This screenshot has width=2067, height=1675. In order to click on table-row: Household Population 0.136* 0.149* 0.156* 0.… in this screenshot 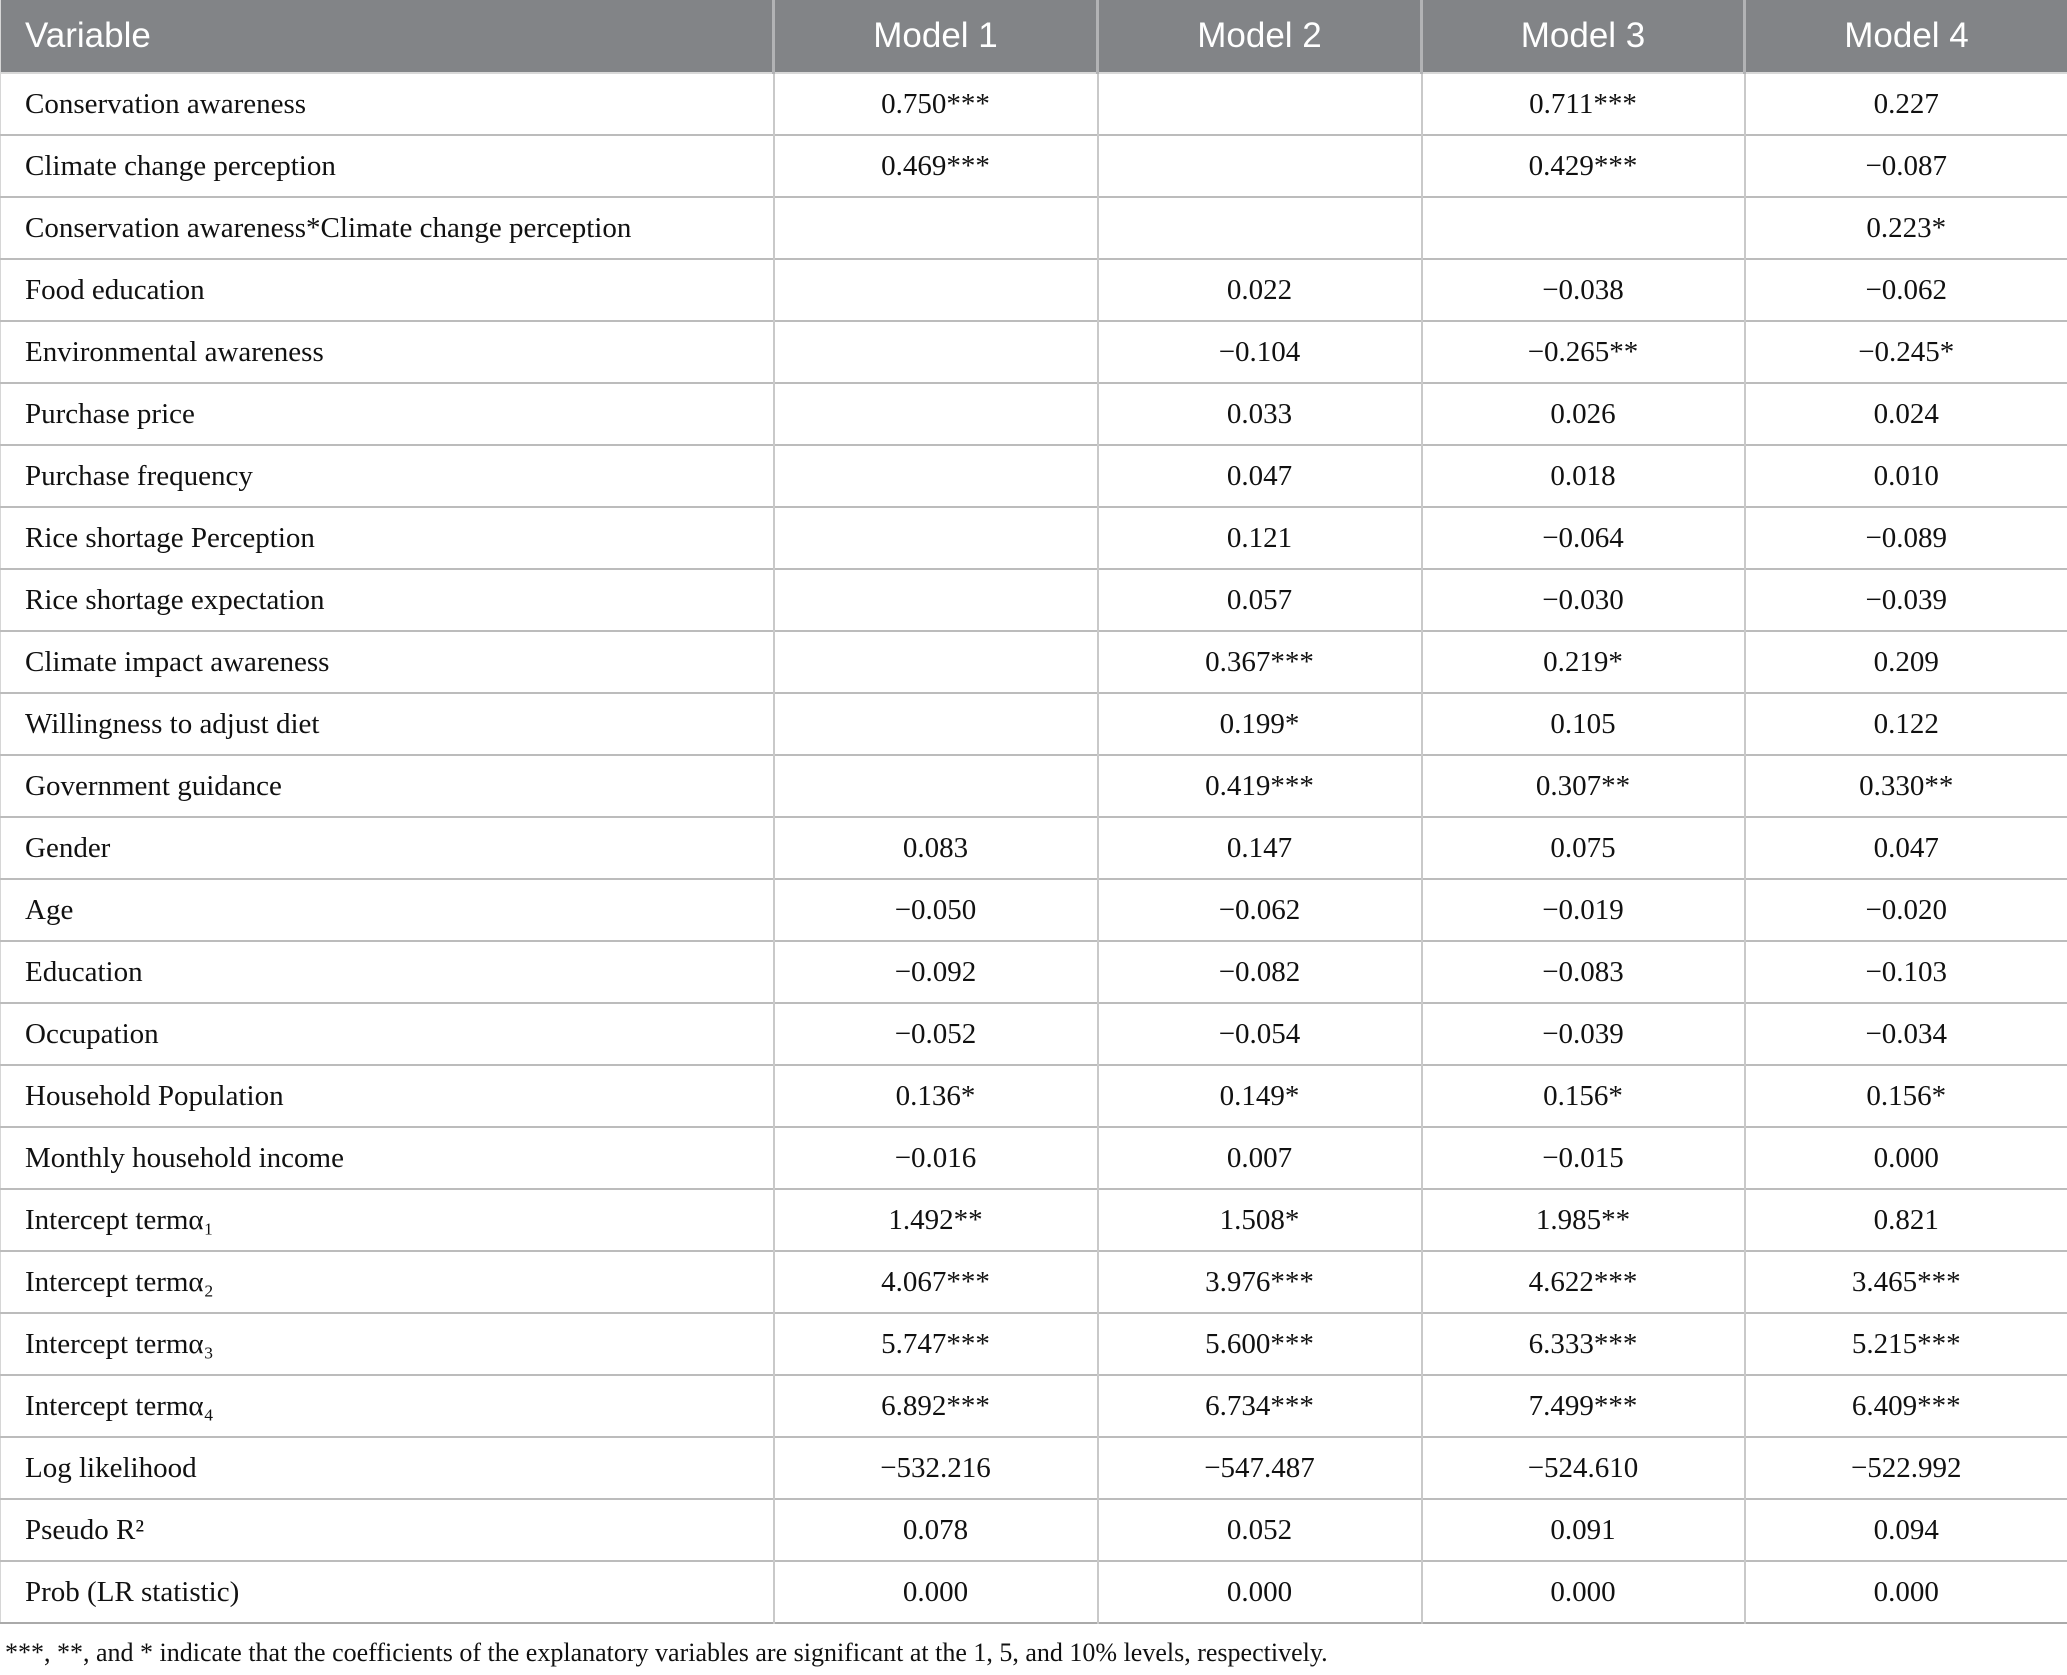, I will do `click(1033, 1095)`.